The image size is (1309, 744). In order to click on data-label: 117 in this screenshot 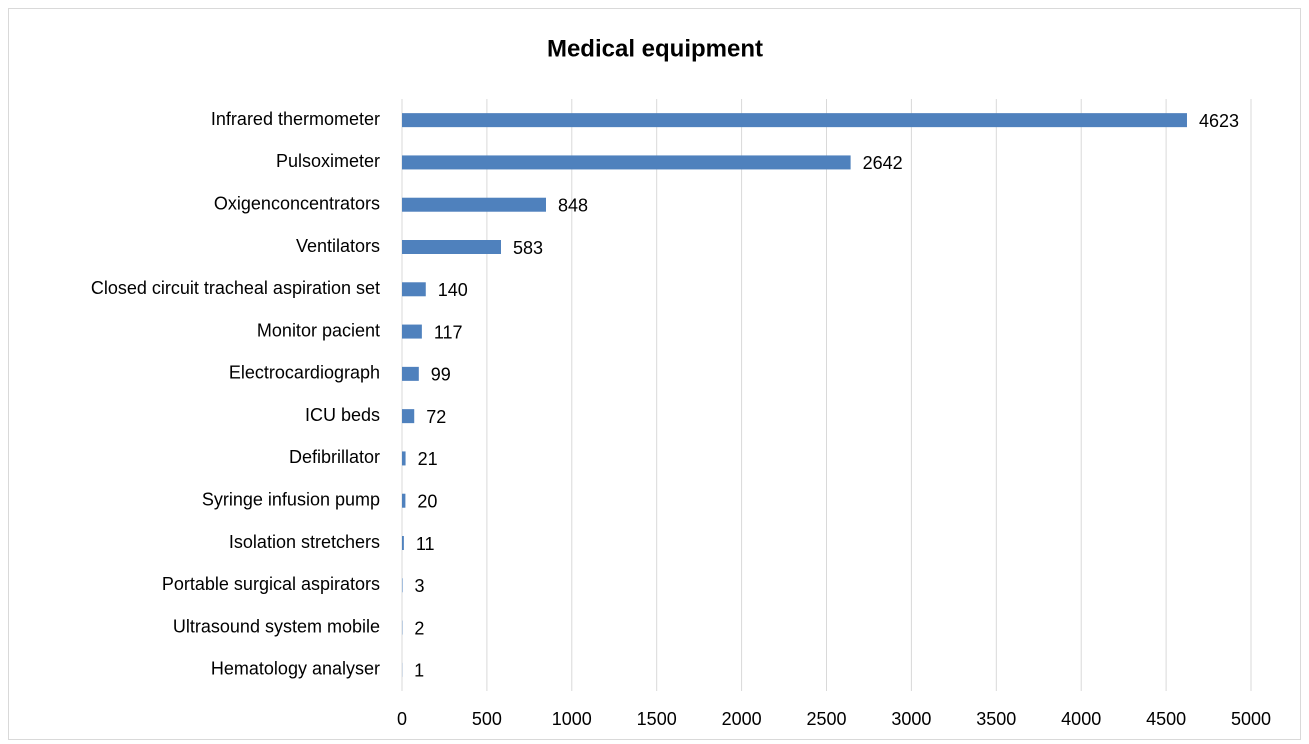, I will do `click(448, 332)`.